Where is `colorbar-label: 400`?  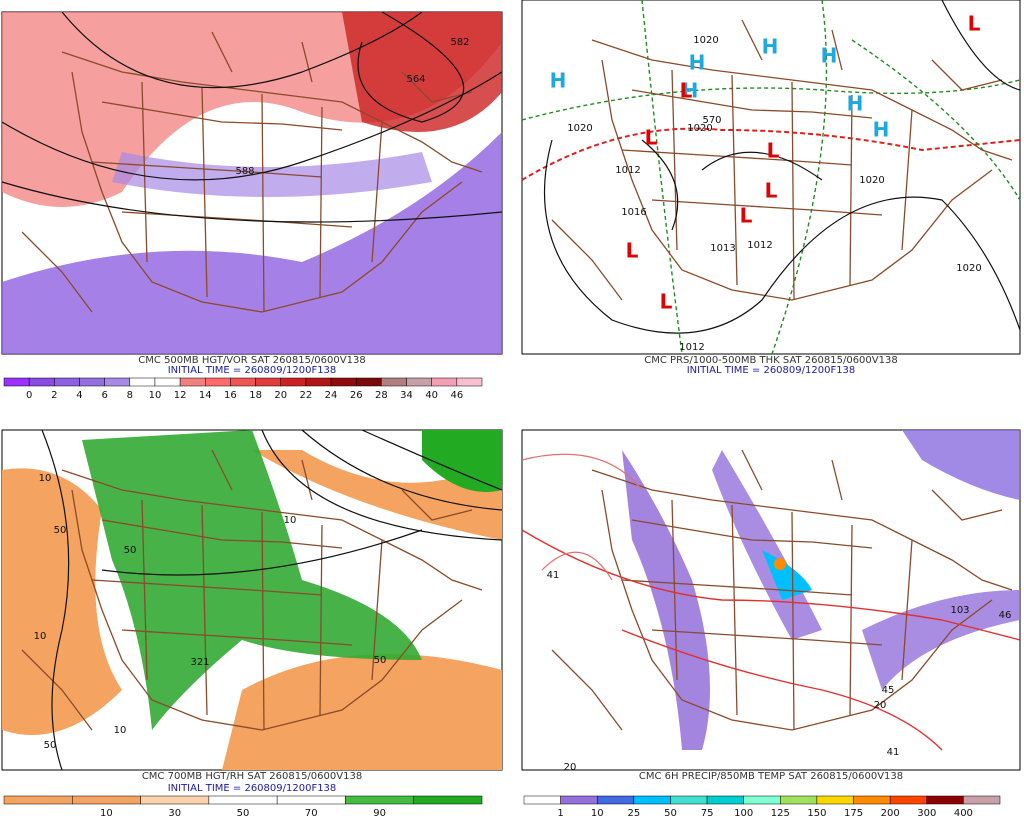 colorbar-label: 400 is located at coordinates (963, 813).